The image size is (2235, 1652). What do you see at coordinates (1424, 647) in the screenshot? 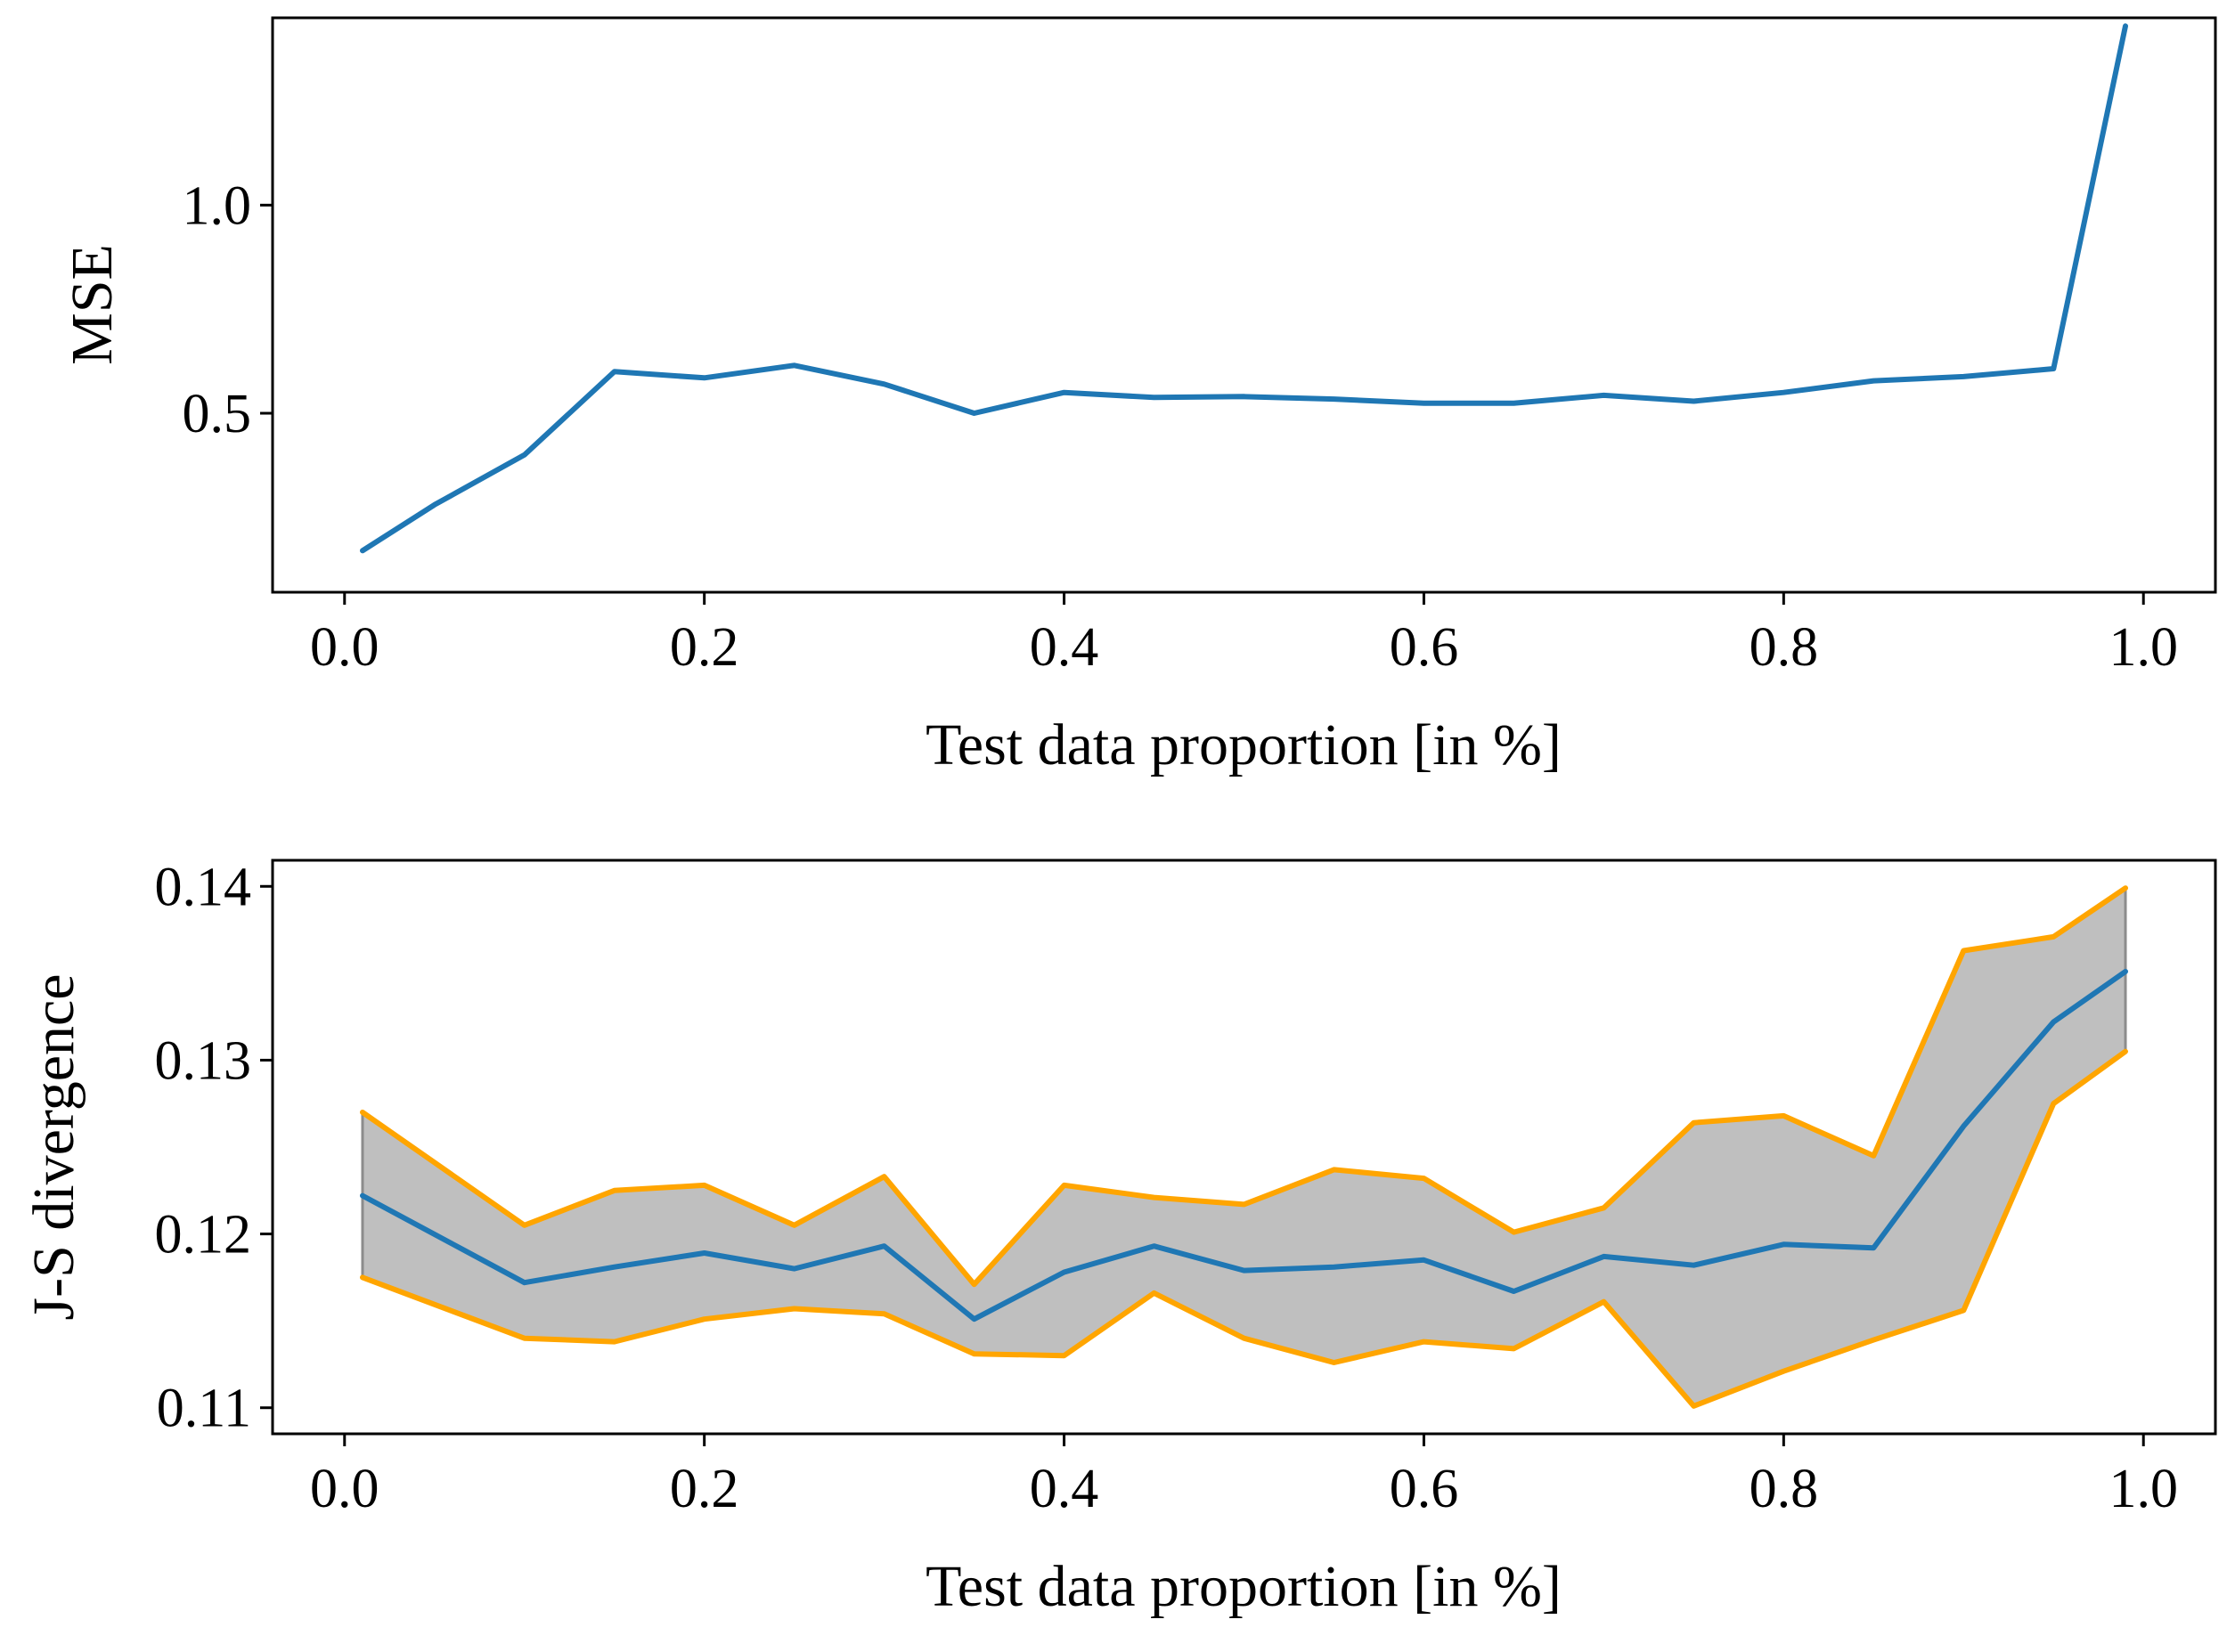
I see `mse-x-tick-label: 0.6` at bounding box center [1424, 647].